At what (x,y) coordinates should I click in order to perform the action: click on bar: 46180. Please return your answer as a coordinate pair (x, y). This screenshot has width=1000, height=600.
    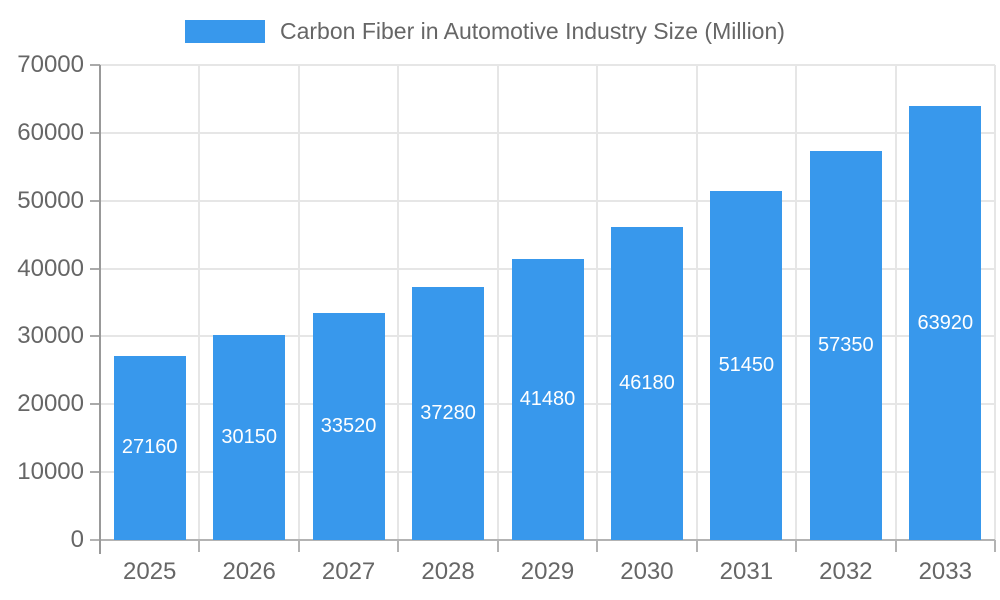
    Looking at the image, I should click on (646, 383).